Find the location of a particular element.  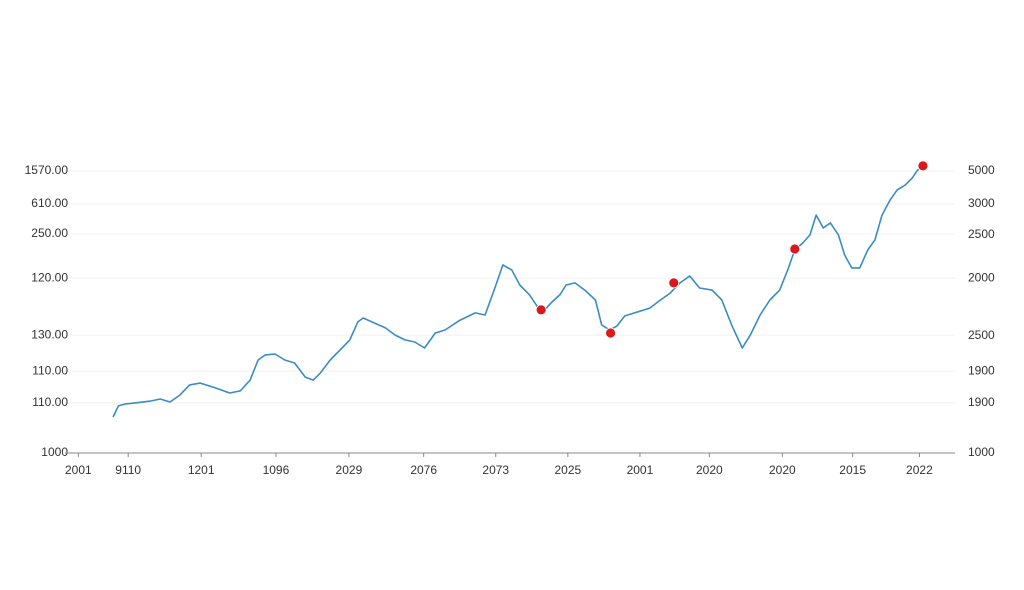

y2-tick-label: 1000 is located at coordinates (981, 452).